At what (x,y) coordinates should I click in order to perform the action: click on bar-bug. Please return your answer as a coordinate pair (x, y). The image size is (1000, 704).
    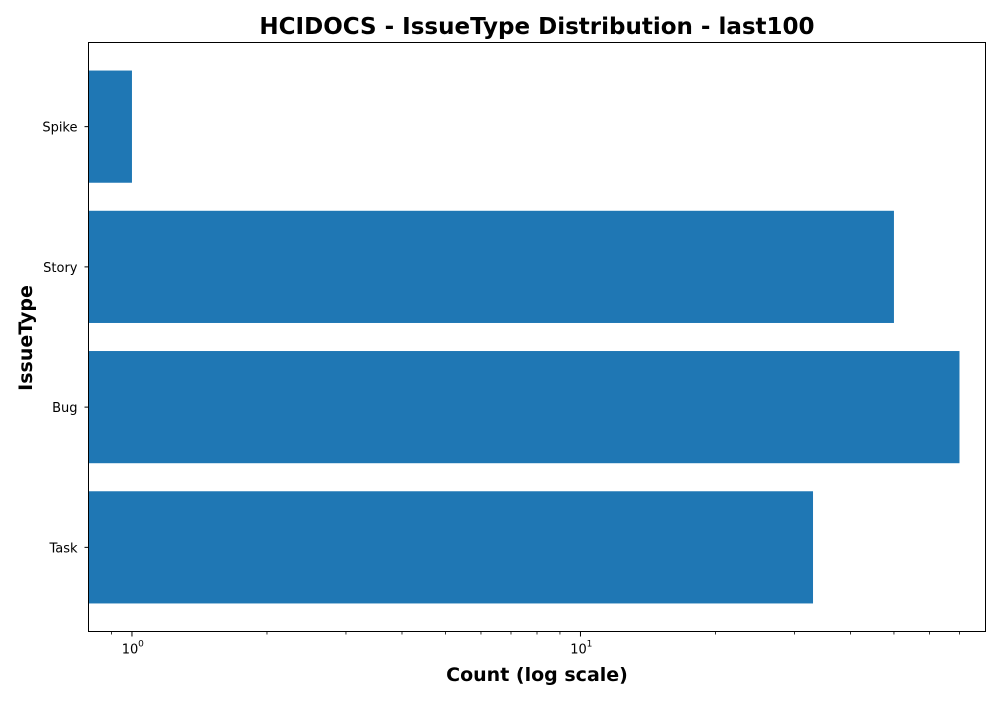
    Looking at the image, I should click on (524, 407).